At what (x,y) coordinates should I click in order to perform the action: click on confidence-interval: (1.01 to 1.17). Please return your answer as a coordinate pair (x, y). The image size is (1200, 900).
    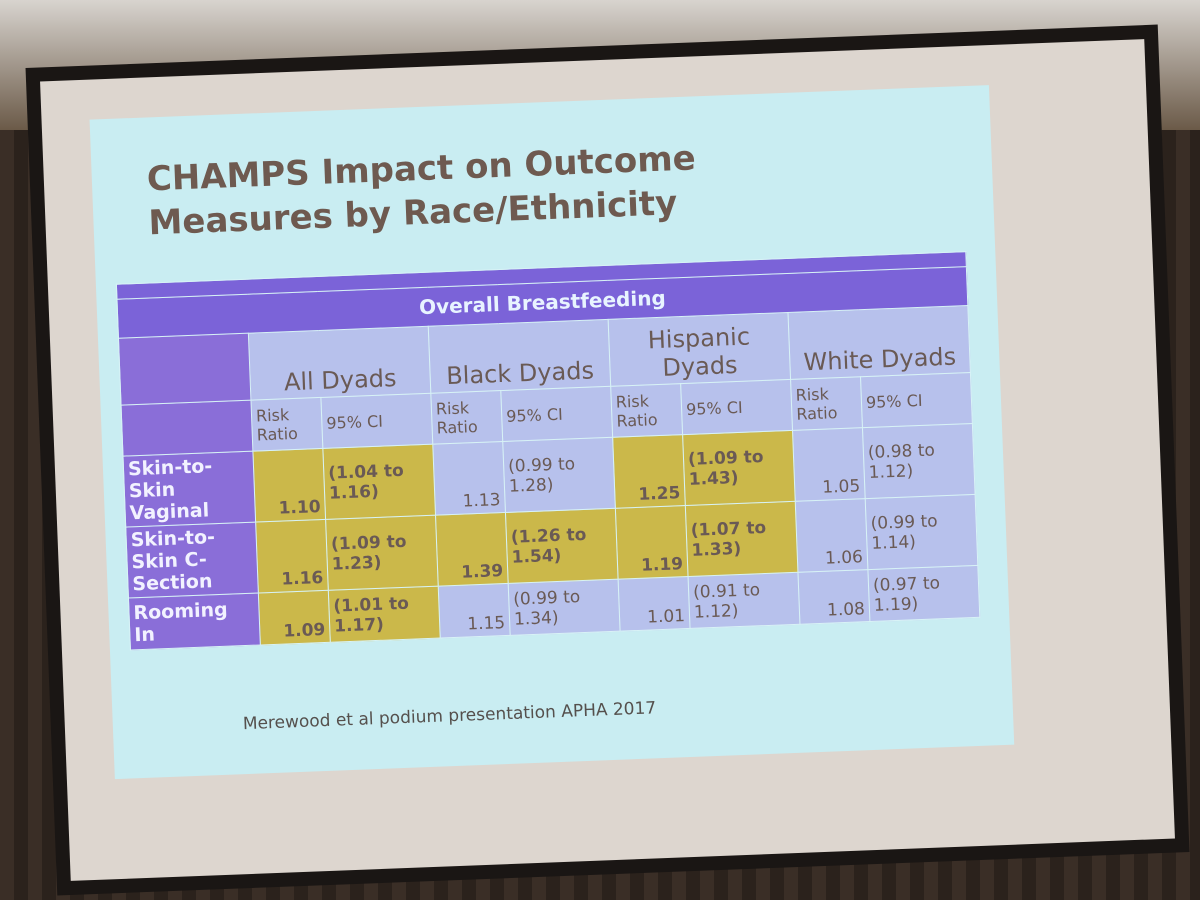
    Looking at the image, I should click on (384, 614).